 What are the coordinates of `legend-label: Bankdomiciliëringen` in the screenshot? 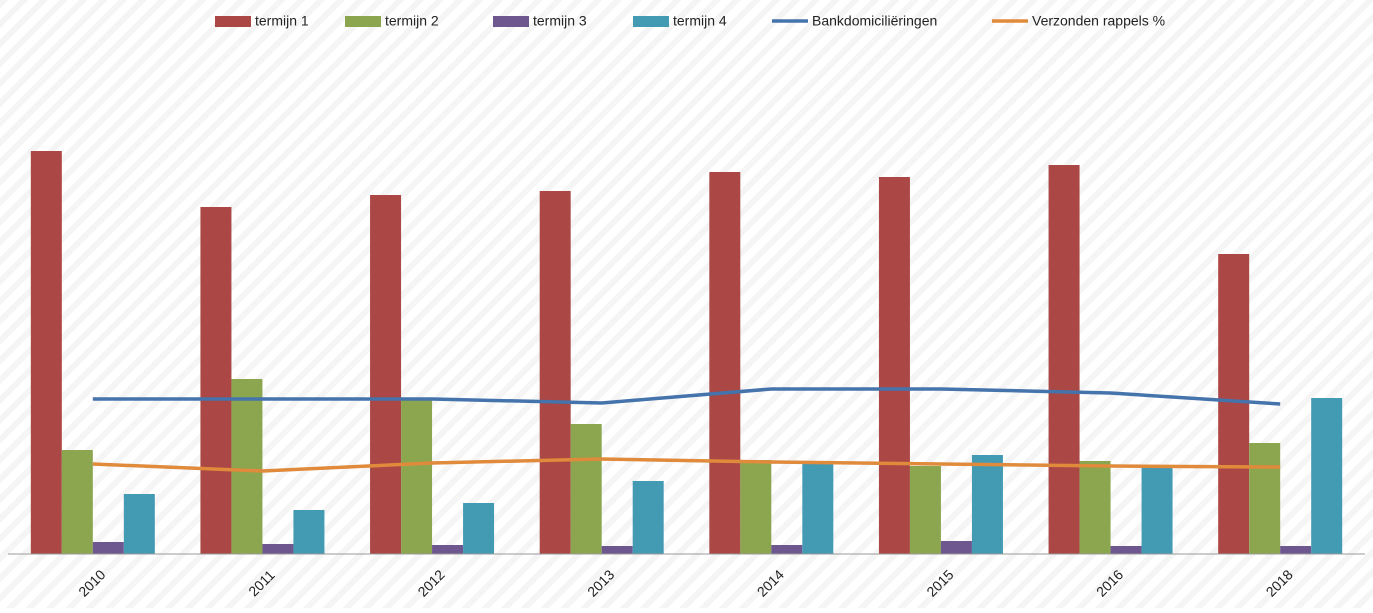 It's located at (874, 21).